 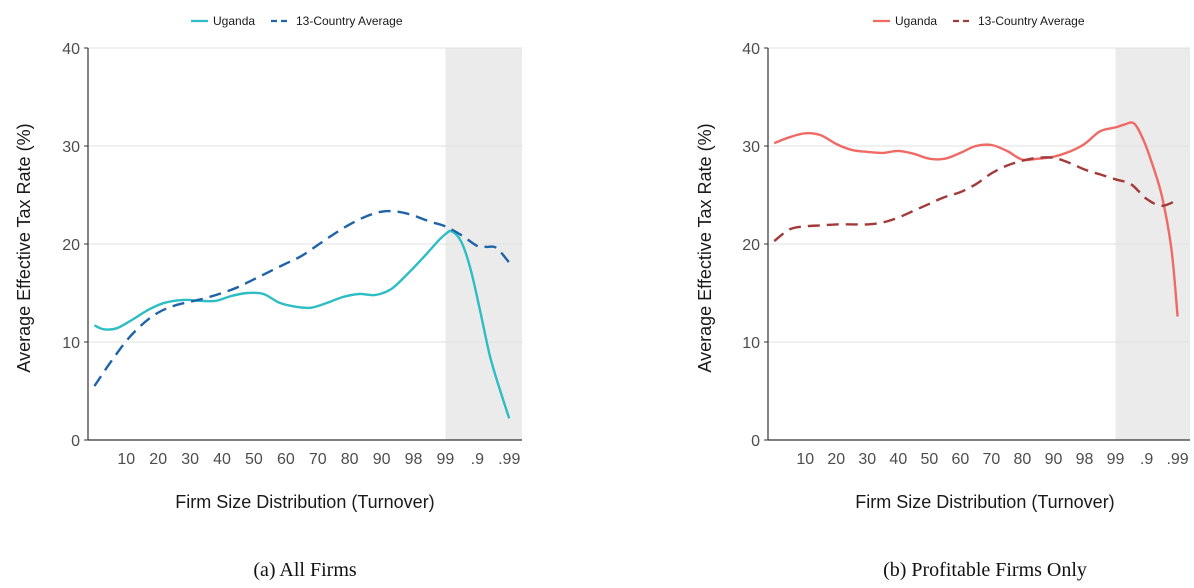 I want to click on panel-b-y-tick-label: 40, so click(x=751, y=49).